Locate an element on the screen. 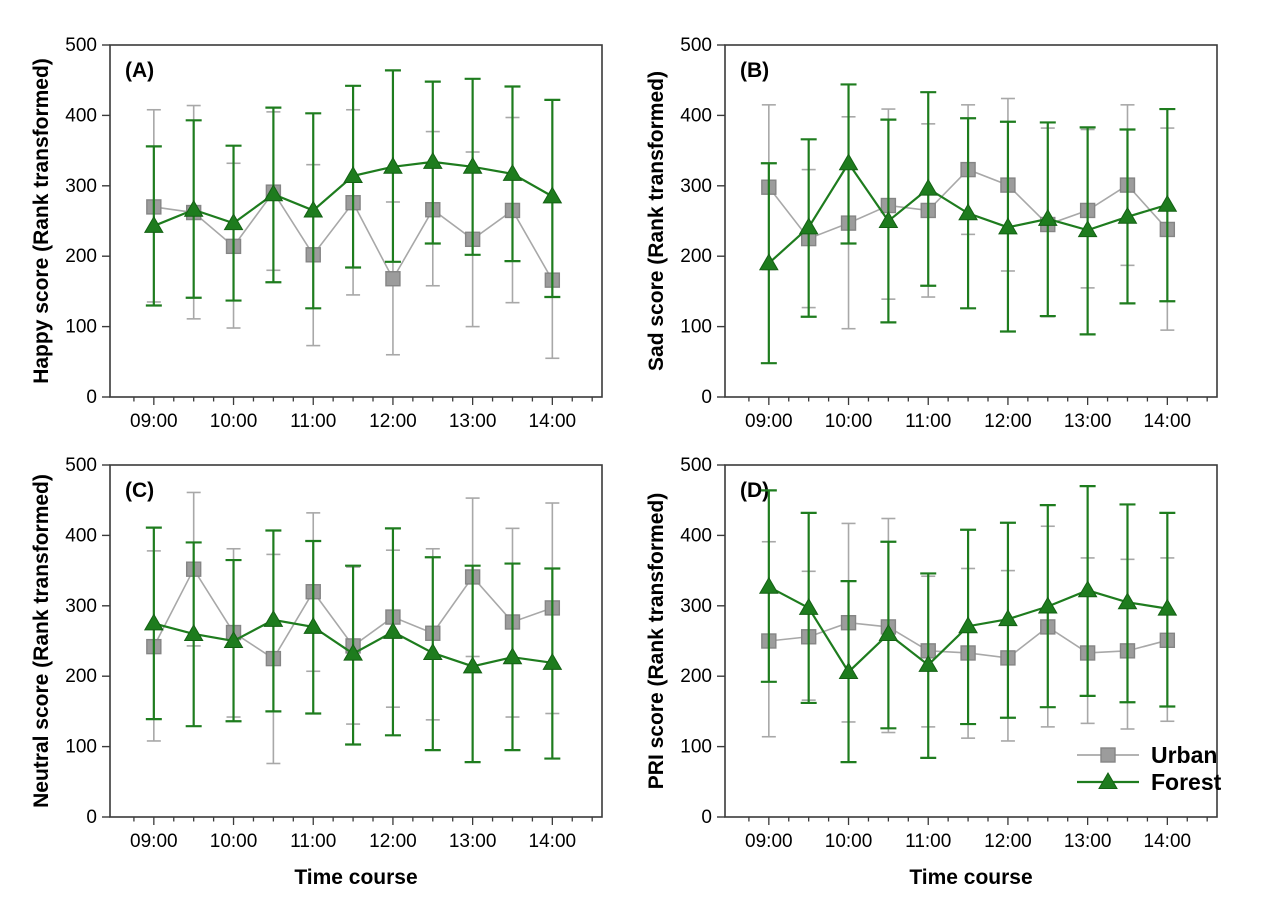 Image resolution: width=1266 pixels, height=910 pixels. y-axis-title: Neutral score (Rank transformed) is located at coordinates (41, 641).